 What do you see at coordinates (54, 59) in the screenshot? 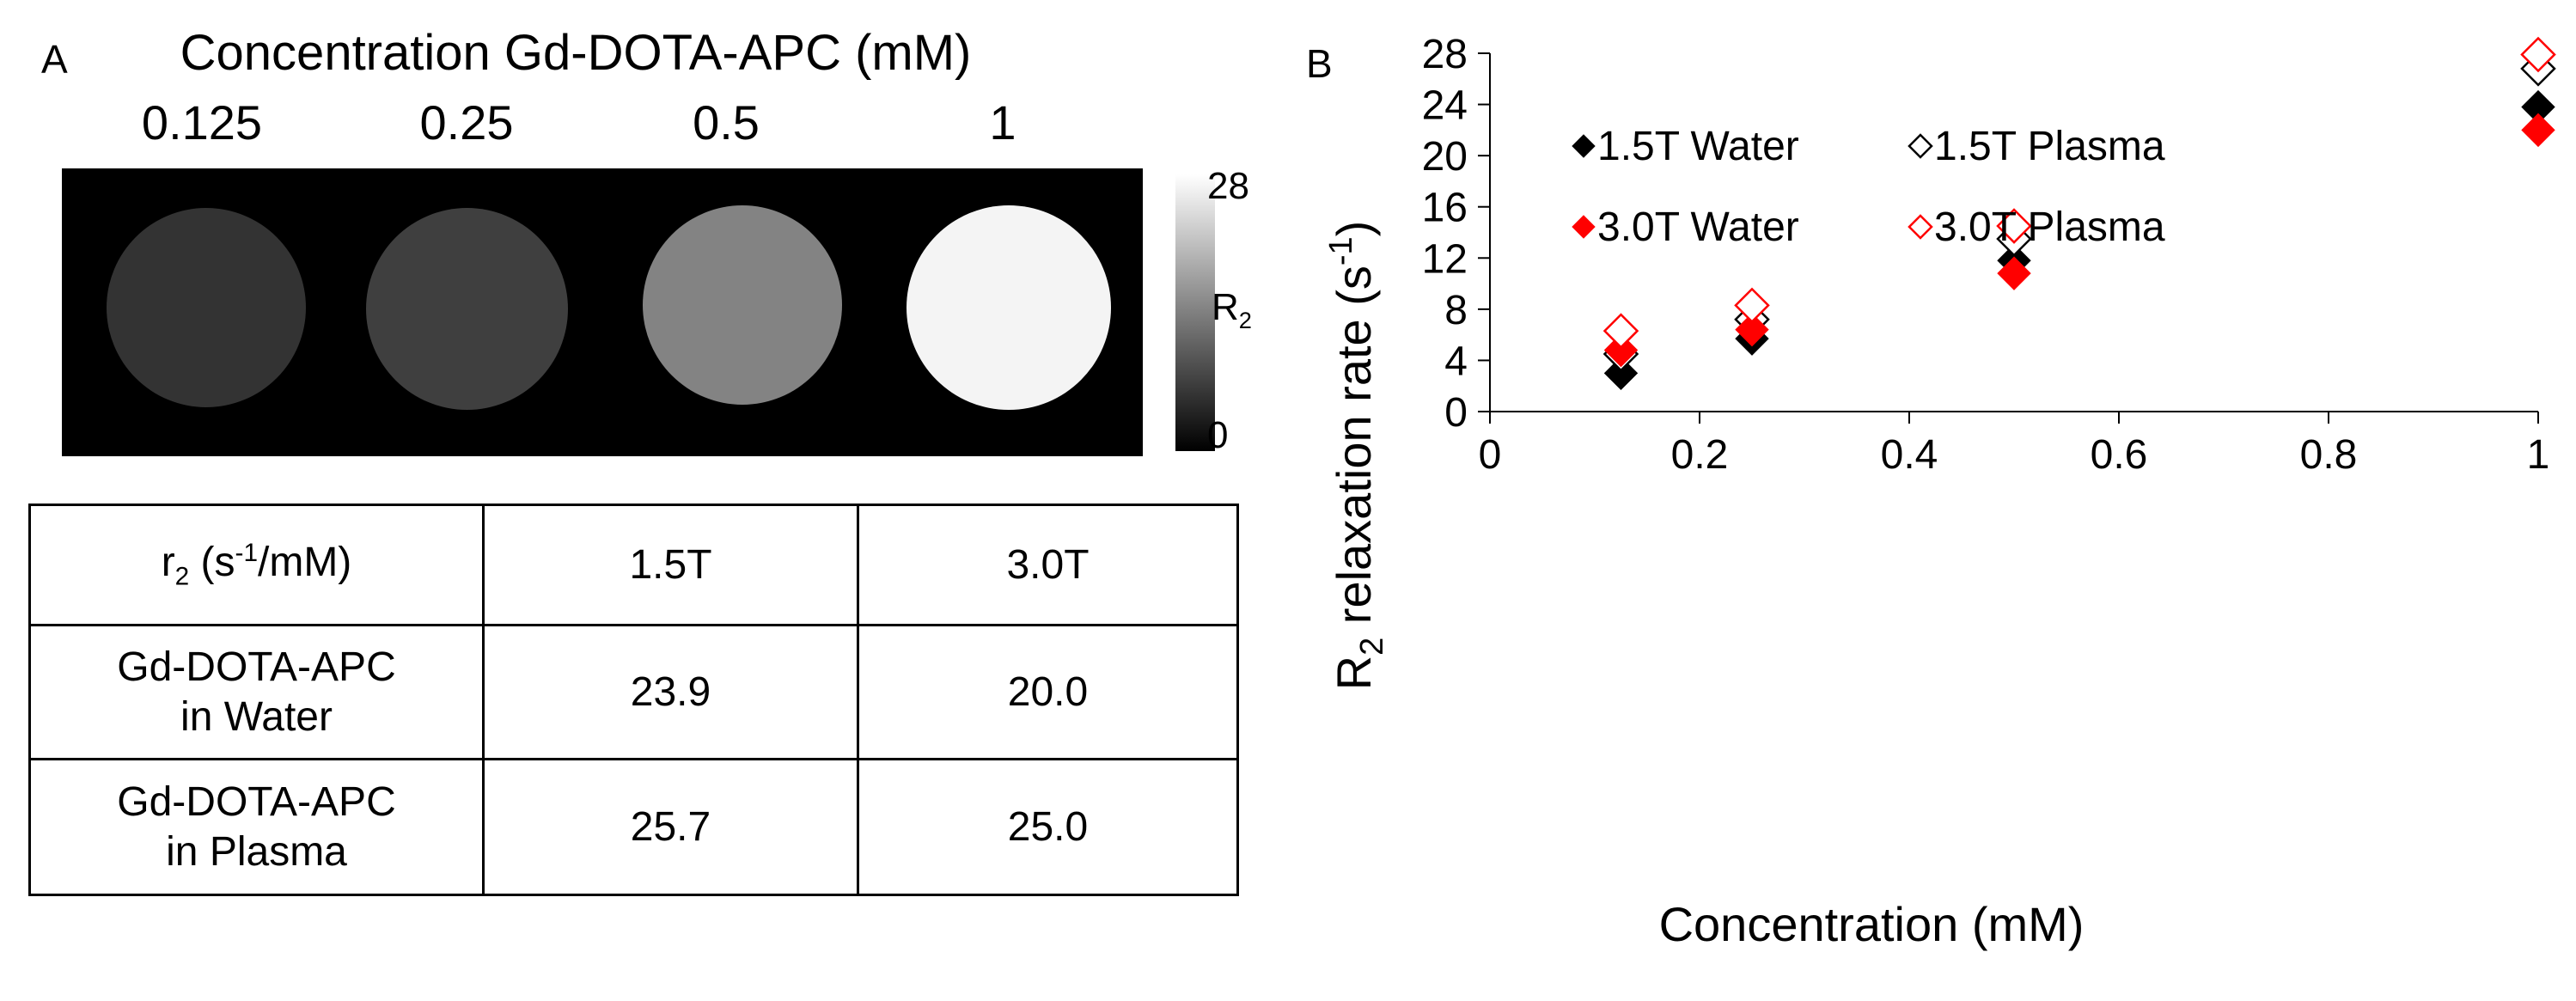
I see `panel-a-label: A` at bounding box center [54, 59].